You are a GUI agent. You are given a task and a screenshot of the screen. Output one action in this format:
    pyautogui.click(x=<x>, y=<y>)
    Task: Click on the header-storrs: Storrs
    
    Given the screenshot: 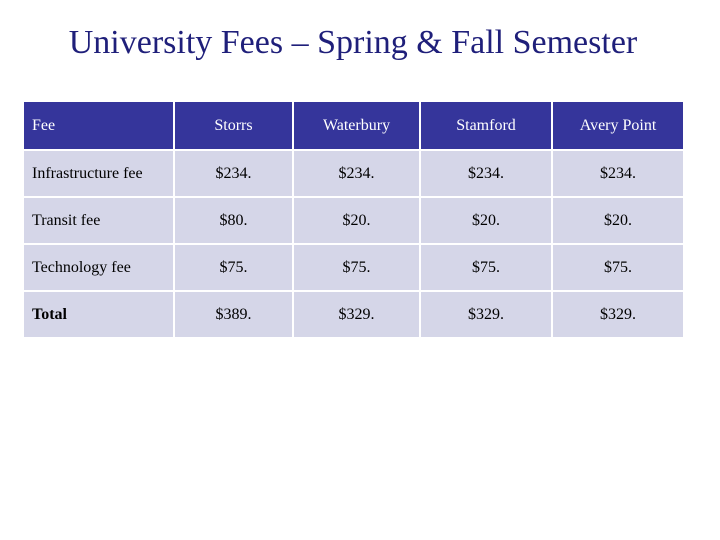 What is the action you would take?
    pyautogui.click(x=234, y=126)
    